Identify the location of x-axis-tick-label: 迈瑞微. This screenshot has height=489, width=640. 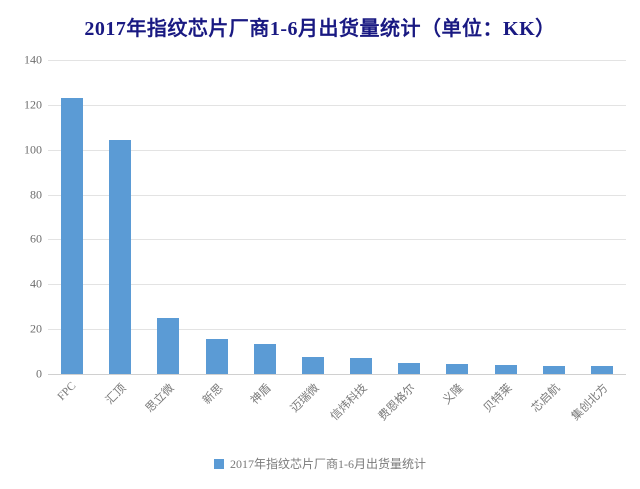
(305, 399).